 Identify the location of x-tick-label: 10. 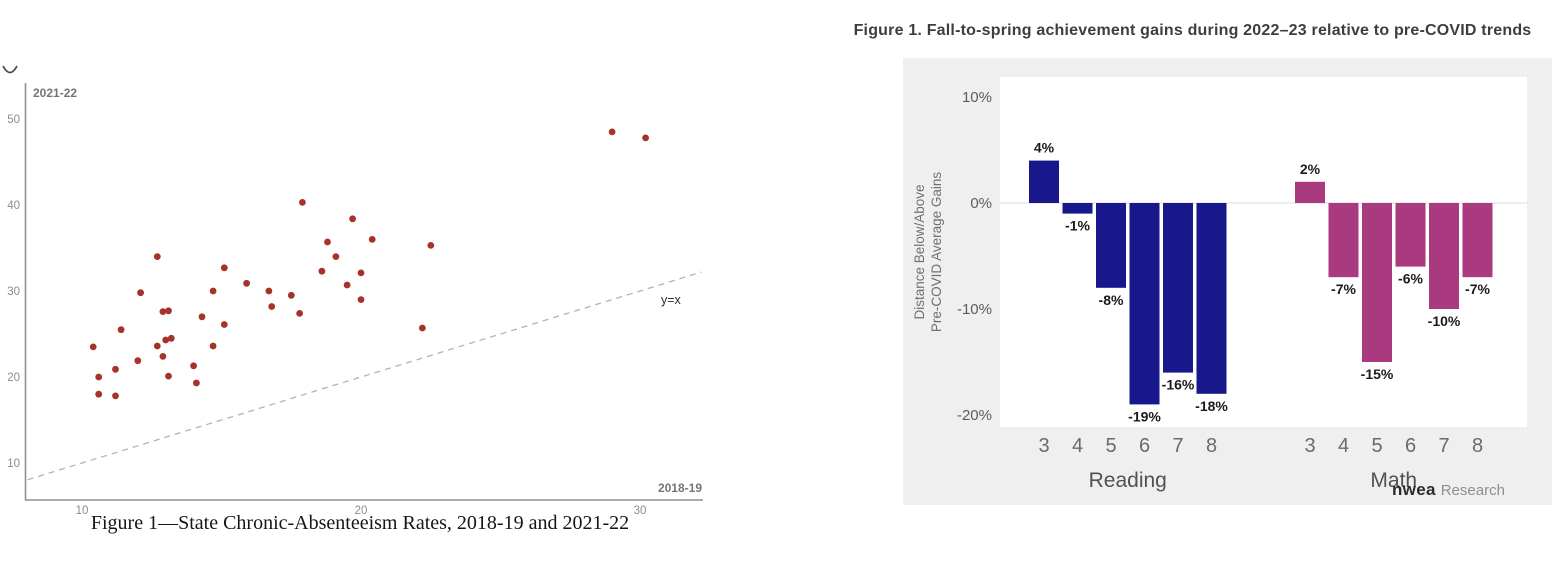
(82, 511).